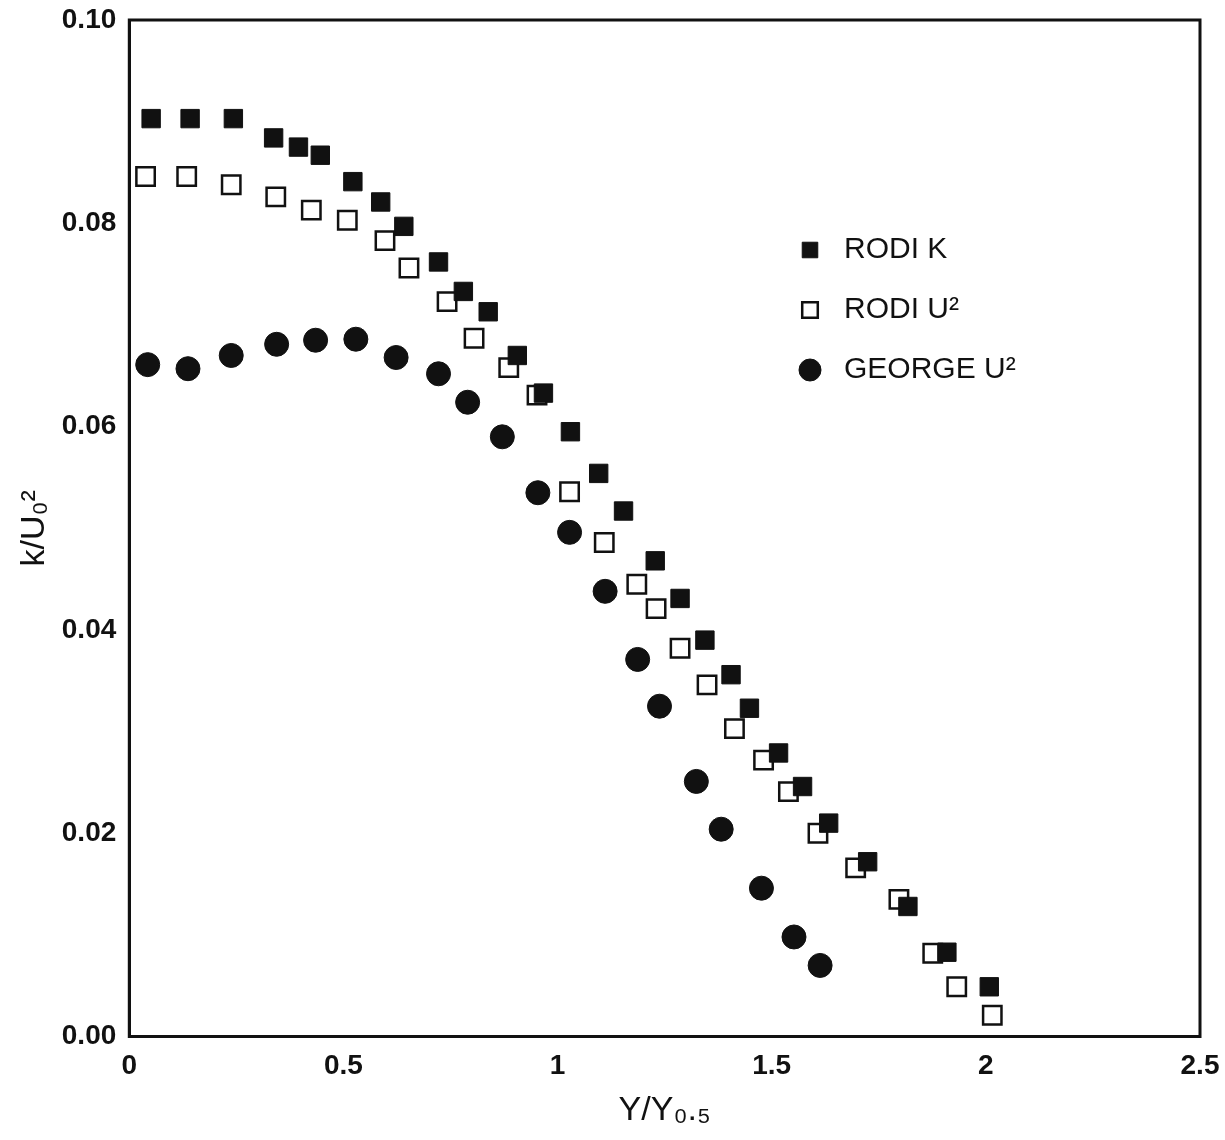  Describe the element at coordinates (89, 425) in the screenshot. I see `y-tick-label: 0.06` at that location.